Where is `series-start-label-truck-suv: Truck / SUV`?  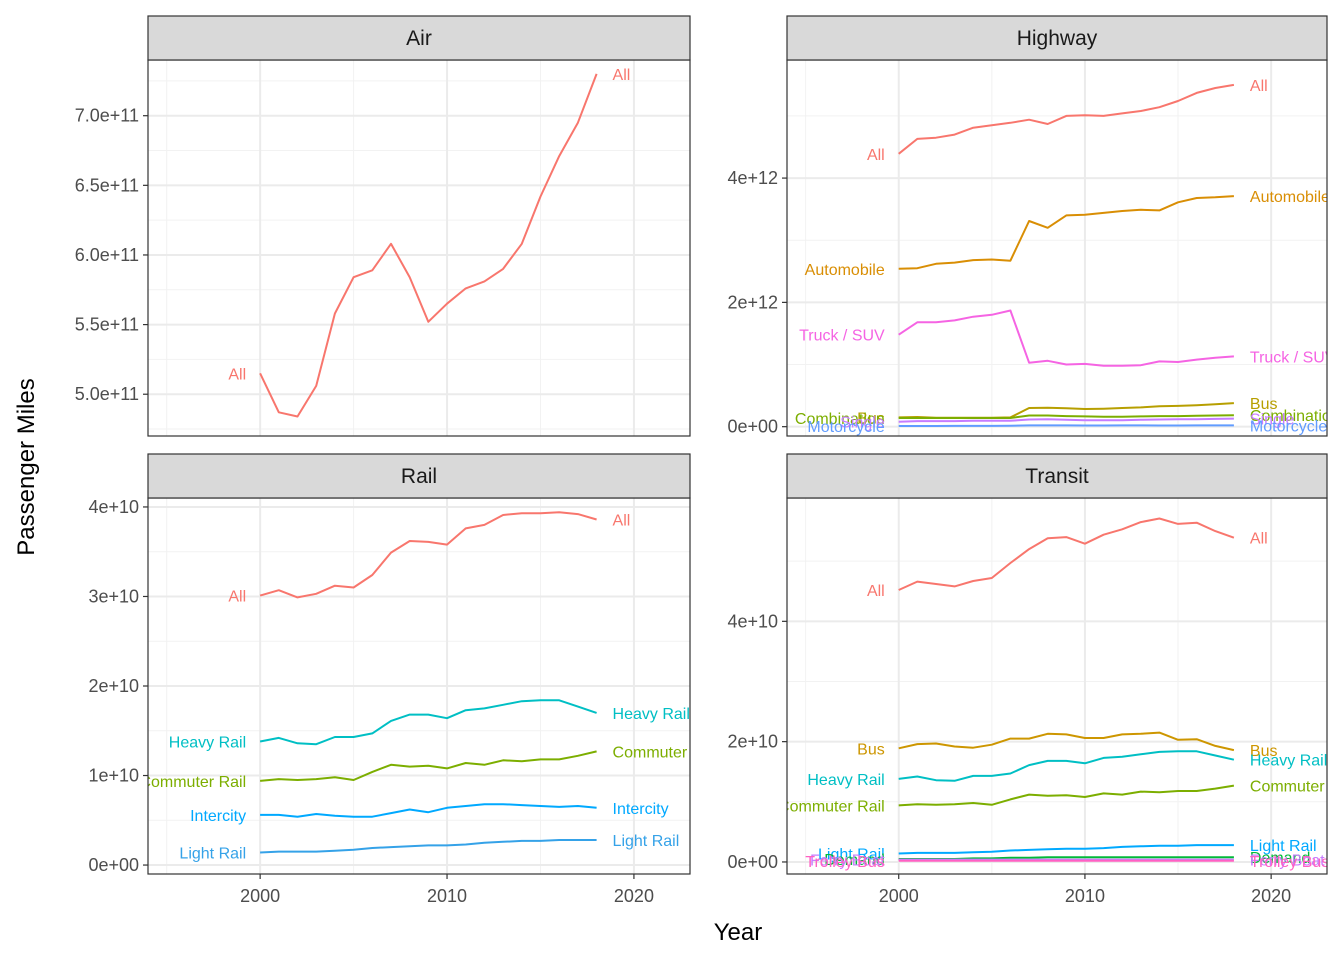 series-start-label-truck-suv: Truck / SUV is located at coordinates (842, 336).